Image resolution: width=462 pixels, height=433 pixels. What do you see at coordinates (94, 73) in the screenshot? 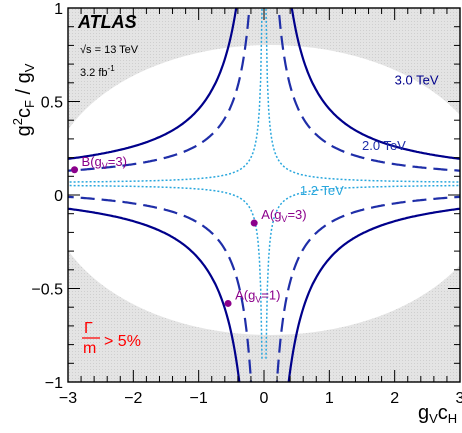
I see `lumi-value: 3.2 fb` at bounding box center [94, 73].